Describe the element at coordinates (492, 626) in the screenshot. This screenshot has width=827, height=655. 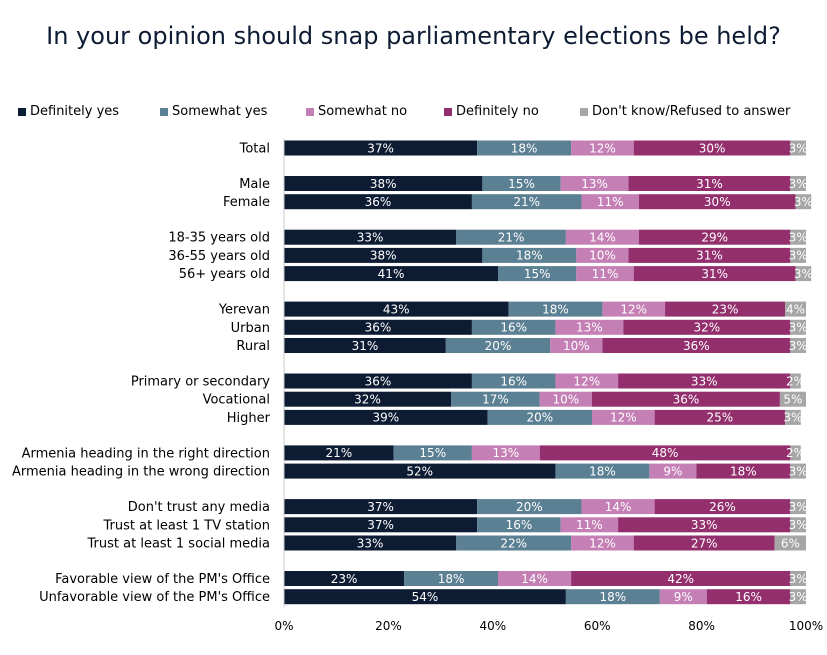
I see `tick-label: 40%` at that location.